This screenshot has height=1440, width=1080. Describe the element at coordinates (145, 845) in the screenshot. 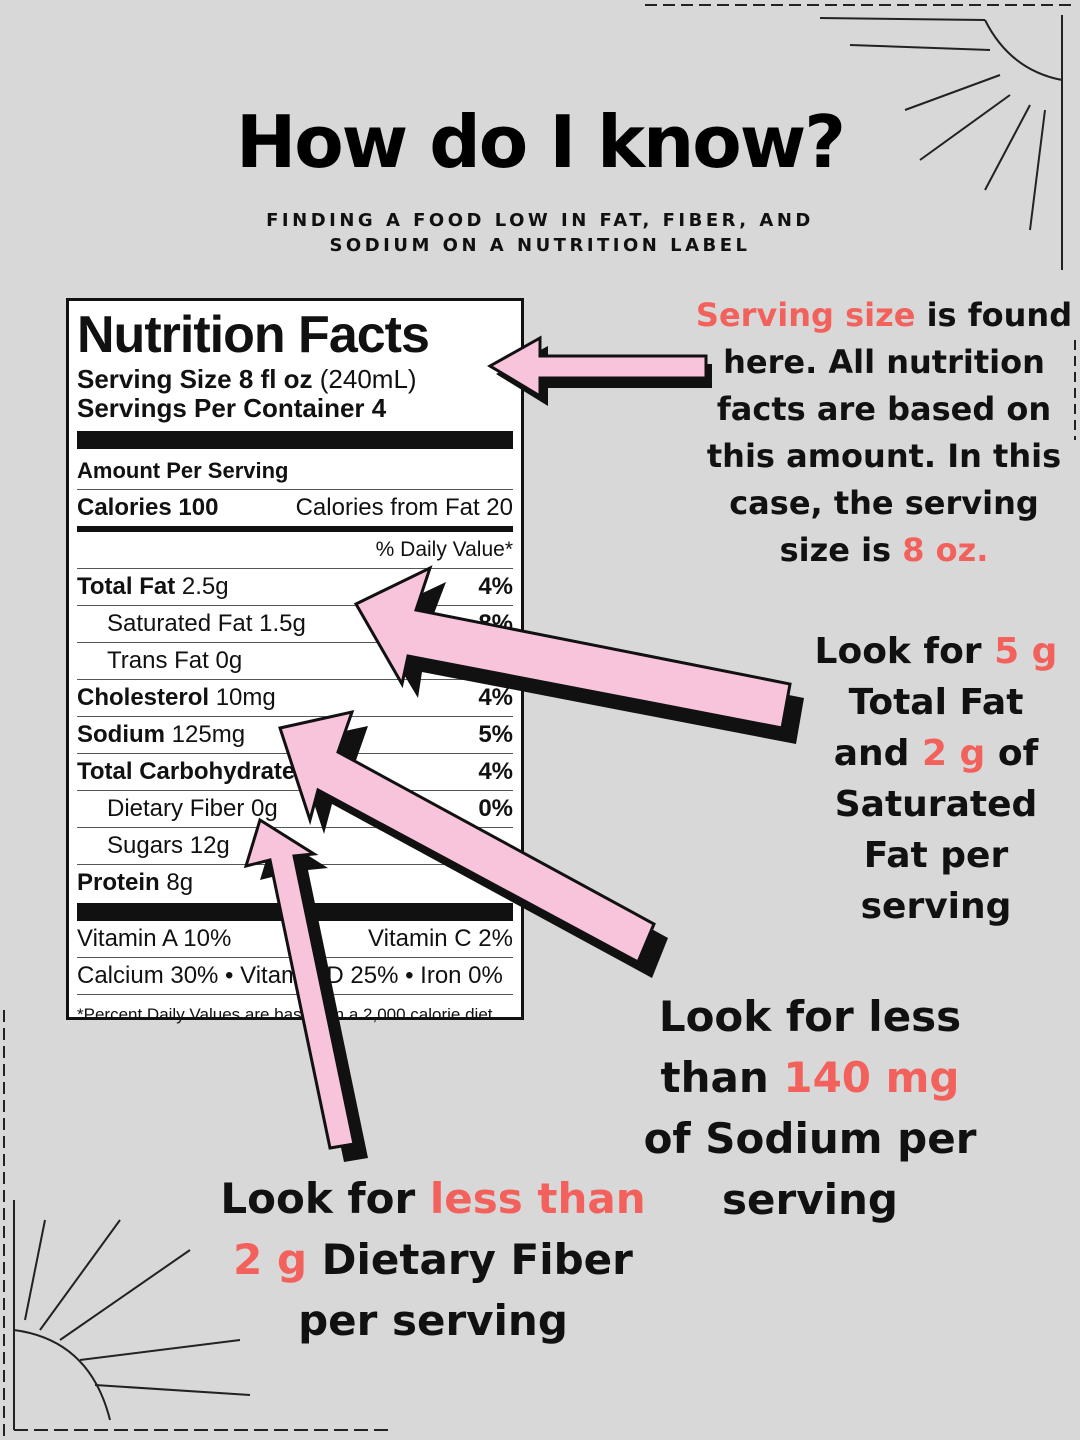

I see `nutrient-name: Sugars` at that location.